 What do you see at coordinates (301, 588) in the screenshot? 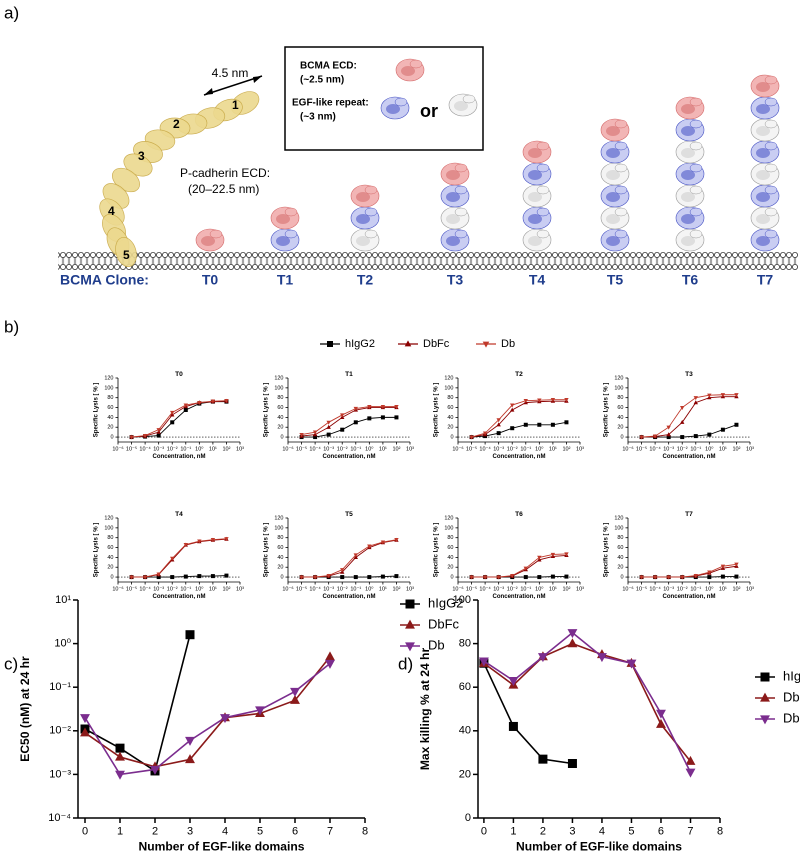
I see `x-tick-label: 10⁻⁵` at bounding box center [301, 588].